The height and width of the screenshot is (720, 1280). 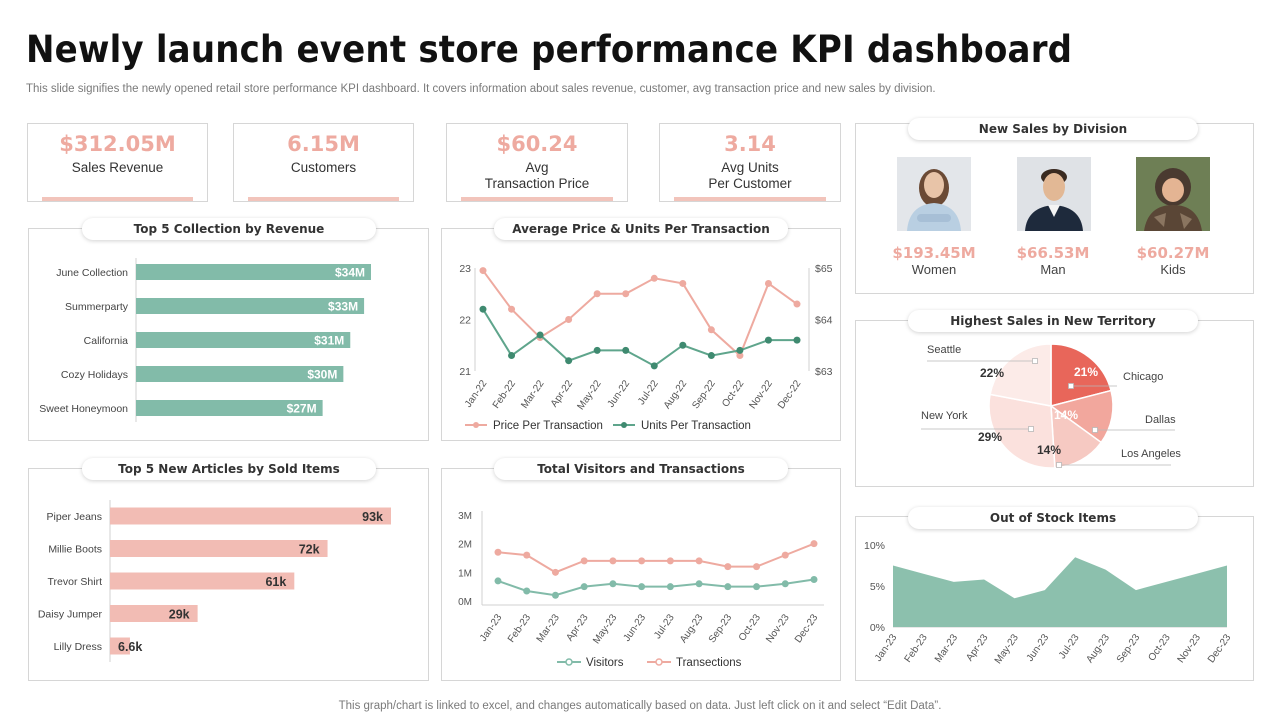 What do you see at coordinates (1054, 194) in the screenshot?
I see `man-photo` at bounding box center [1054, 194].